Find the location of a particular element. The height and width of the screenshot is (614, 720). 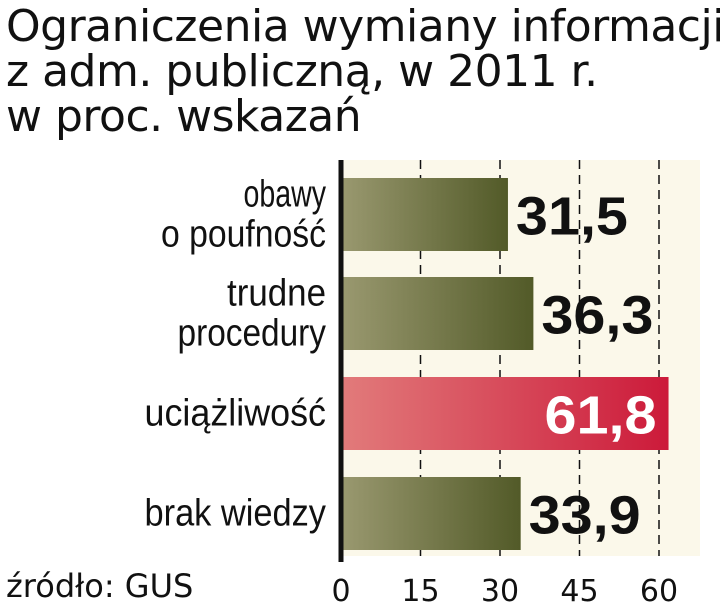

x-tick-label: 15 is located at coordinates (420, 591).